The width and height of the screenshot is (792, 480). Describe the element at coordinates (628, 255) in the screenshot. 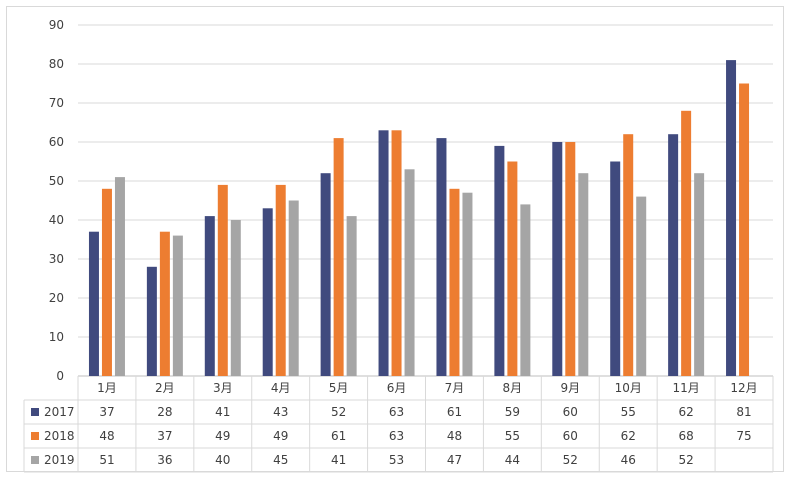

I see `bar-2018-10月` at that location.